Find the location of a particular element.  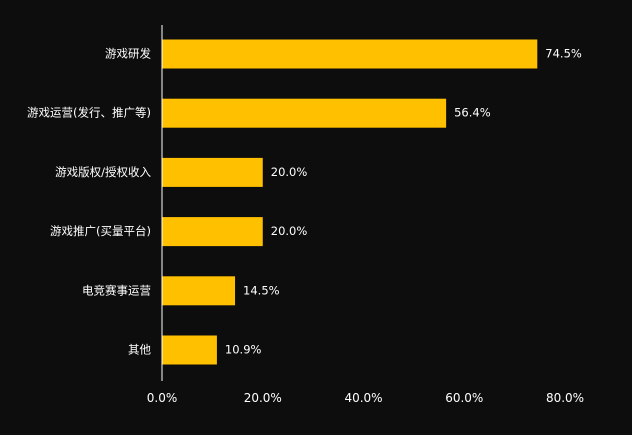

value-label: 10.9% is located at coordinates (243, 350).